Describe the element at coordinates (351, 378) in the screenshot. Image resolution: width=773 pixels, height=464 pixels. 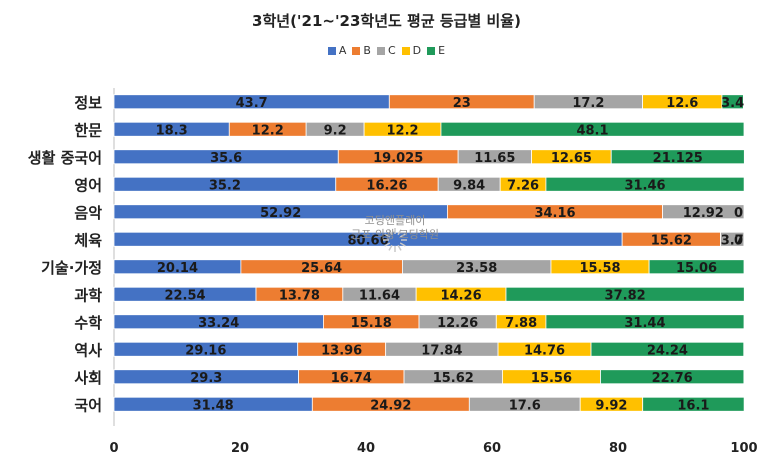
I see `data-label: 16.74` at that location.